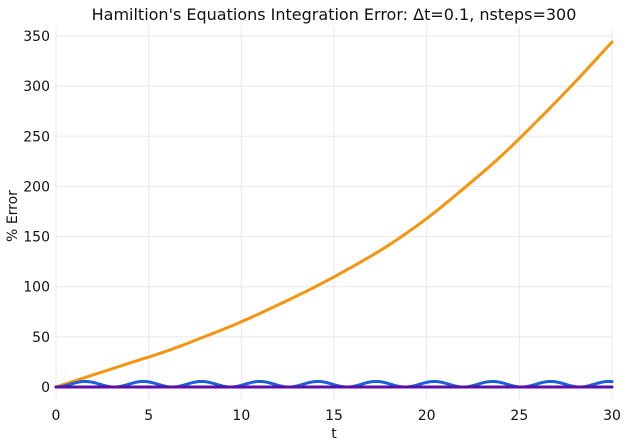  Describe the element at coordinates (612, 416) in the screenshot. I see `x-tick-label-6: 30` at that location.